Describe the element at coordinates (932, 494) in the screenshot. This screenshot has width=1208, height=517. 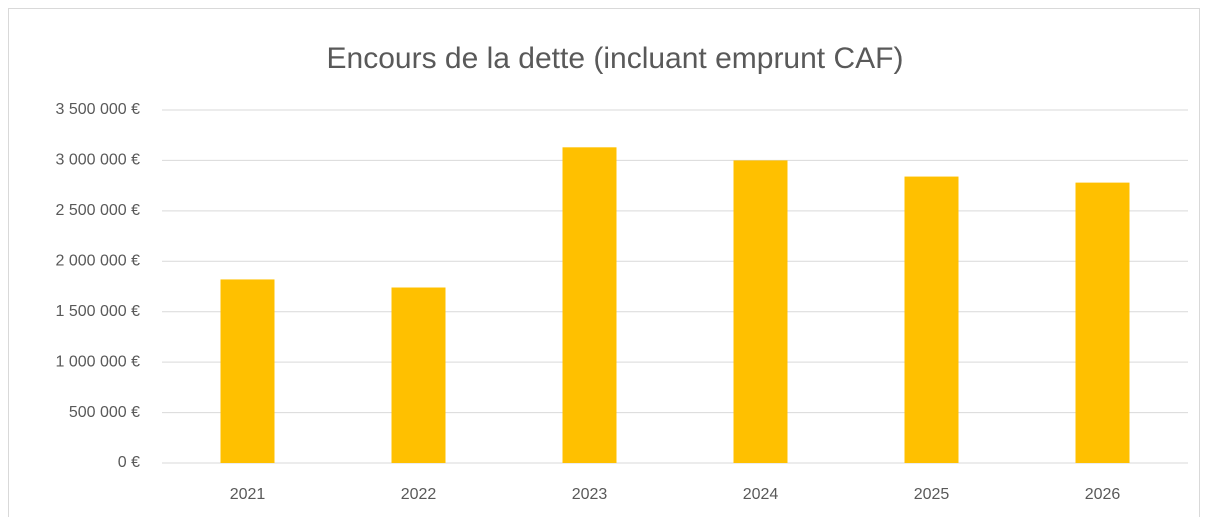
I see `x-tick-label: 2025` at that location.